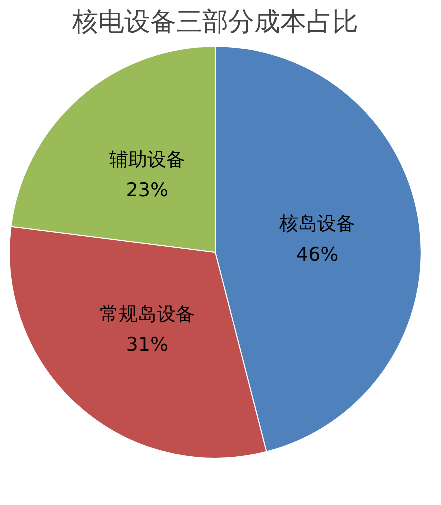 The width and height of the screenshot is (441, 505). I want to click on data-label: 46%, so click(317, 255).